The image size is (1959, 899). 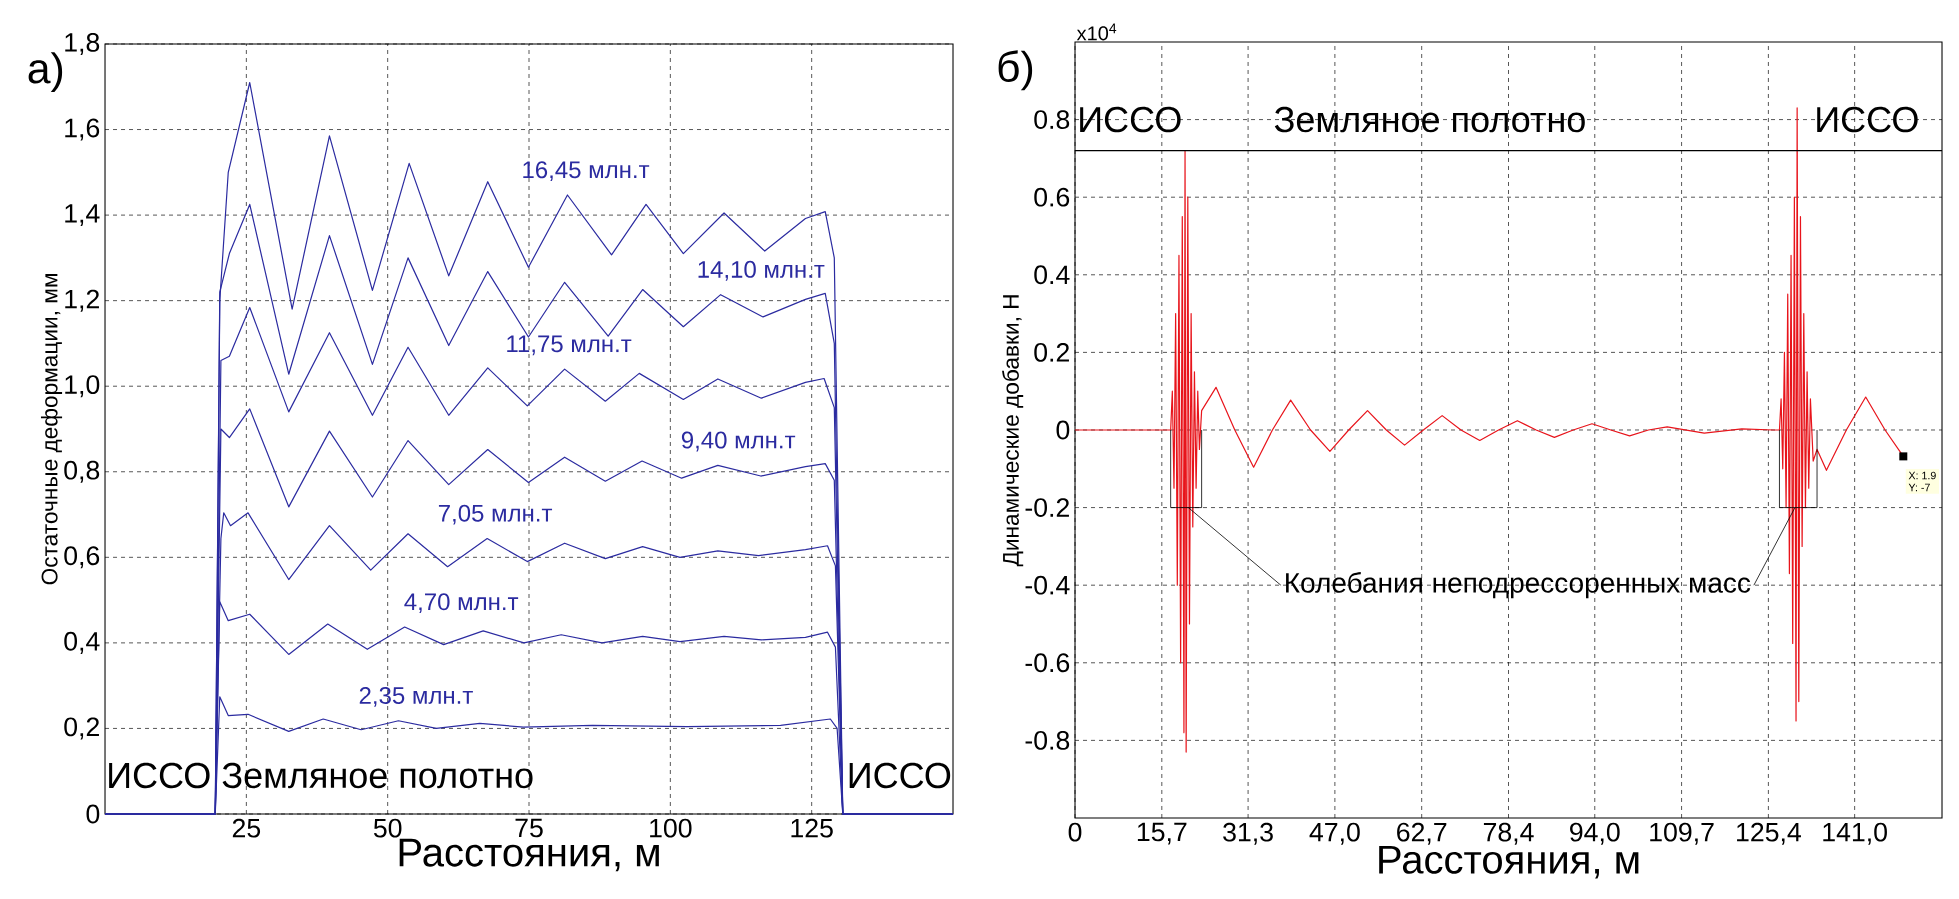 I want to click on x-tick-label: 31,3, so click(x=1248, y=833).